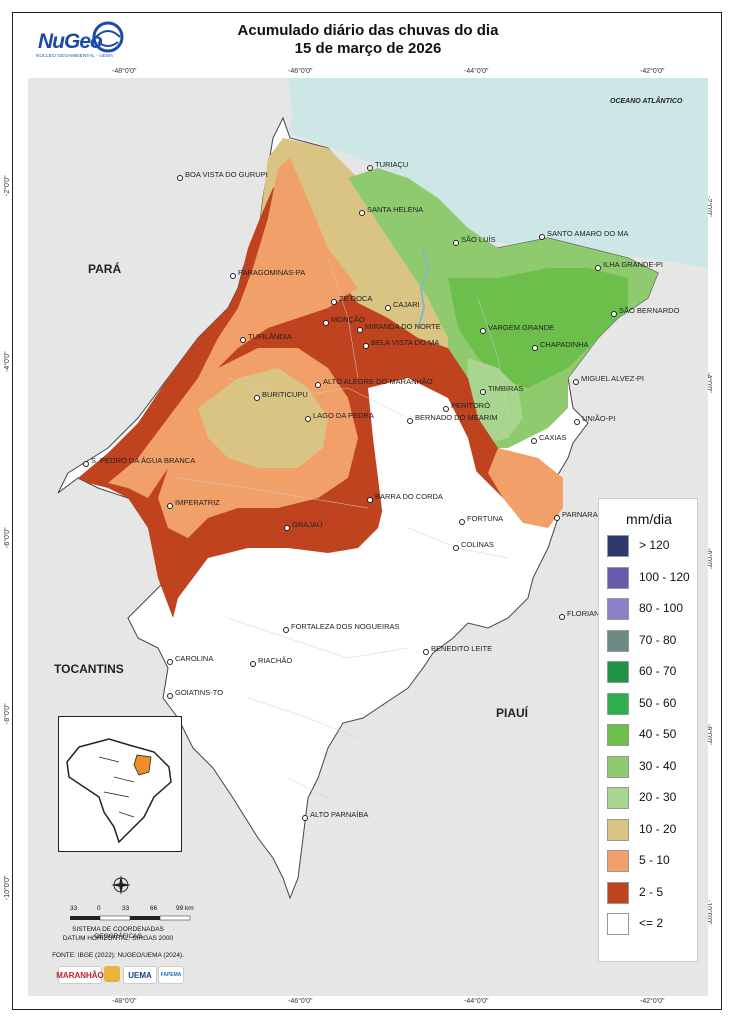 The width and height of the screenshot is (736, 1024). I want to click on coord-left-4: -8°0'0", so click(7, 713).